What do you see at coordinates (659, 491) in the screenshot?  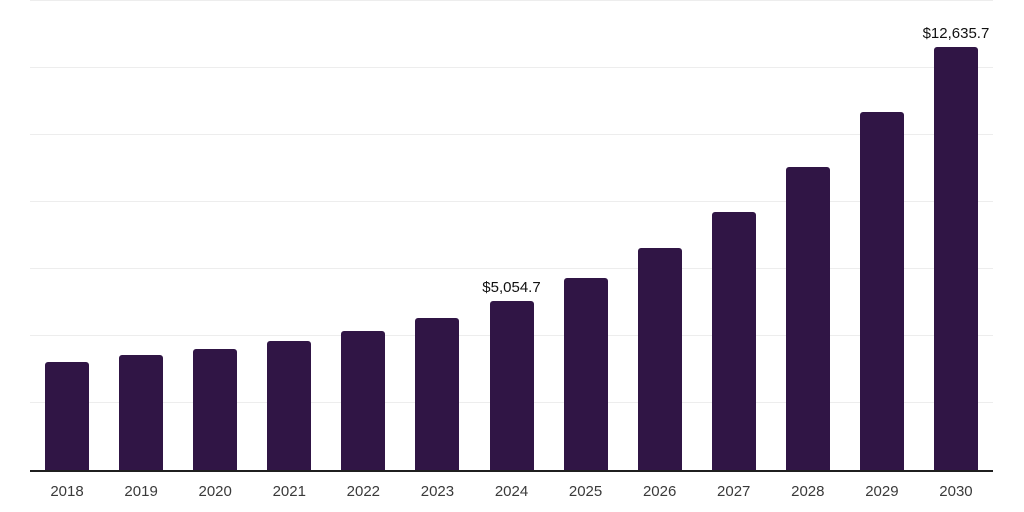 I see `x-tick-2026: 2026` at bounding box center [659, 491].